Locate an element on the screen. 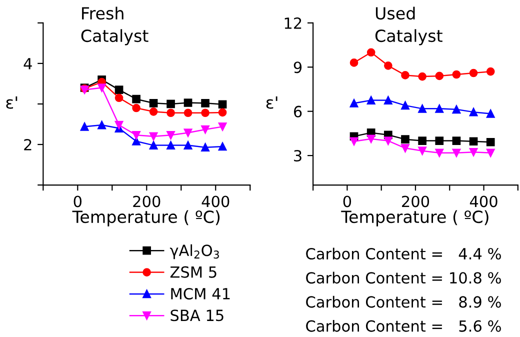 The image size is (520, 337). y-tick-label: 3 is located at coordinates (298, 156).